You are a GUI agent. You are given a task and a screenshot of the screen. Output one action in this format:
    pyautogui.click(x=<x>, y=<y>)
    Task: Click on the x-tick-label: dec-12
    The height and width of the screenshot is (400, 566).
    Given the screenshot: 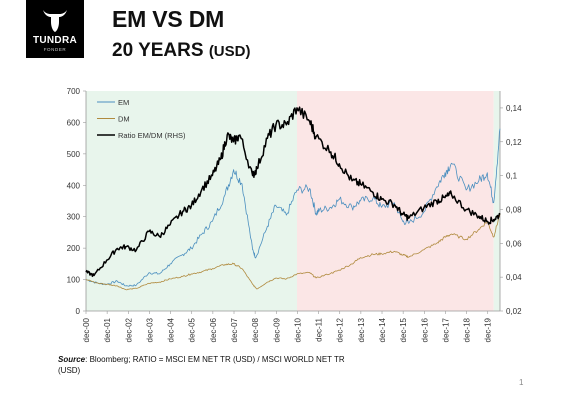 What is the action you would take?
    pyautogui.click(x=340, y=329)
    